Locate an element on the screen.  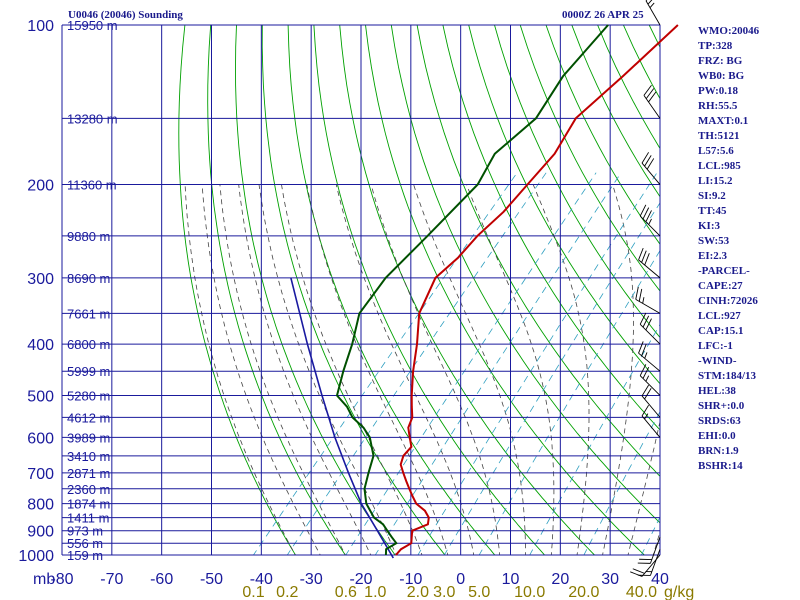
index-item: LCL:985 is located at coordinates (719, 166).